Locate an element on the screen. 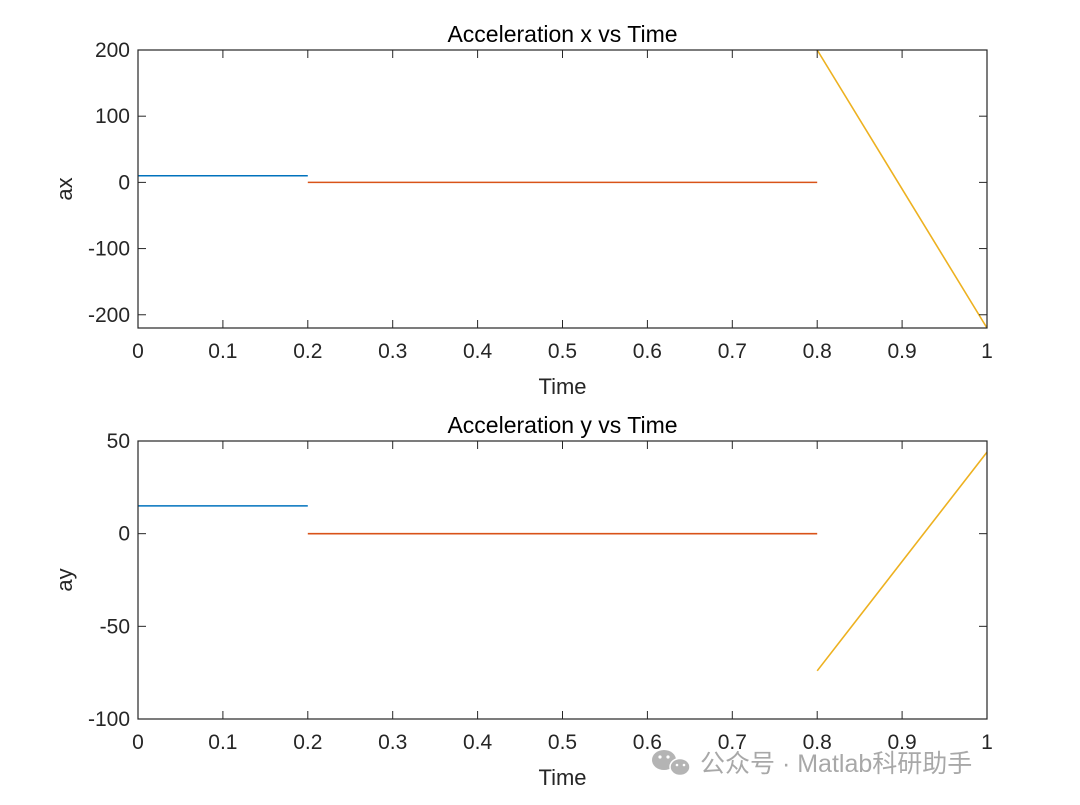 The height and width of the screenshot is (805, 1080). y-tick-label: 50 is located at coordinates (118, 441).